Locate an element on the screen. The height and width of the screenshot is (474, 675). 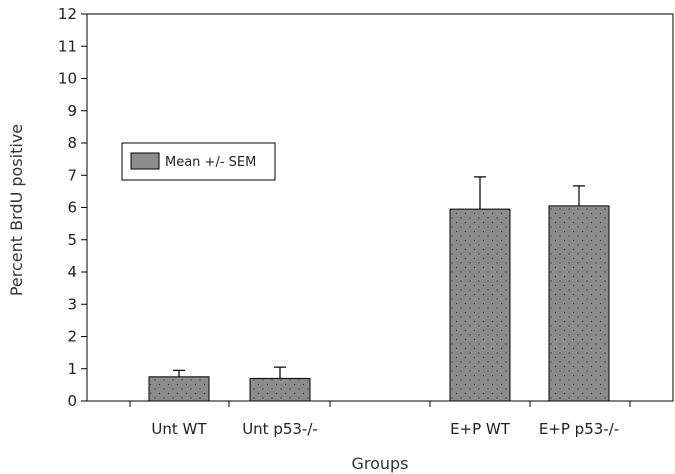
legend-label: Mean +/- SEM is located at coordinates (210, 162).